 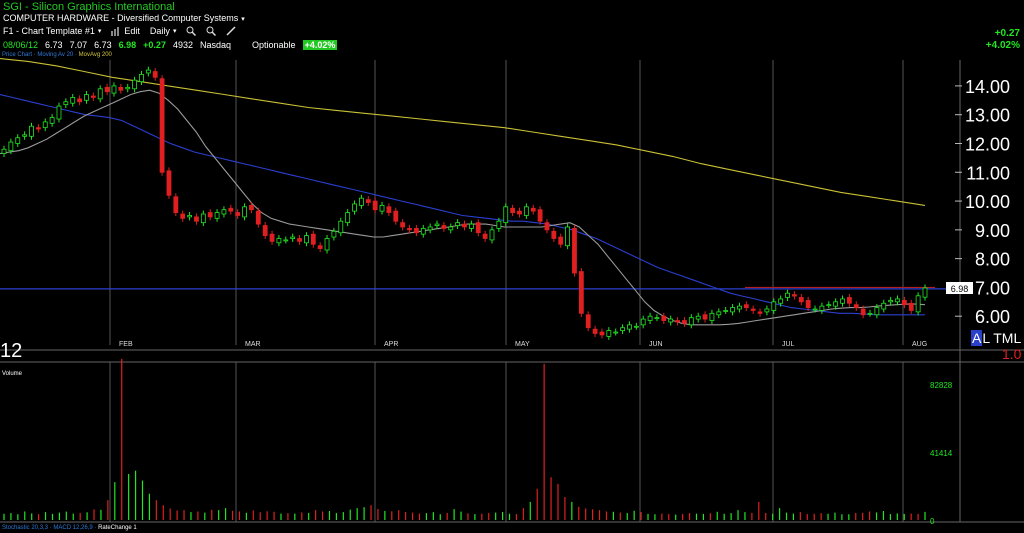 What do you see at coordinates (163, 31) in the screenshot?
I see `period-selector: Daily ▾` at bounding box center [163, 31].